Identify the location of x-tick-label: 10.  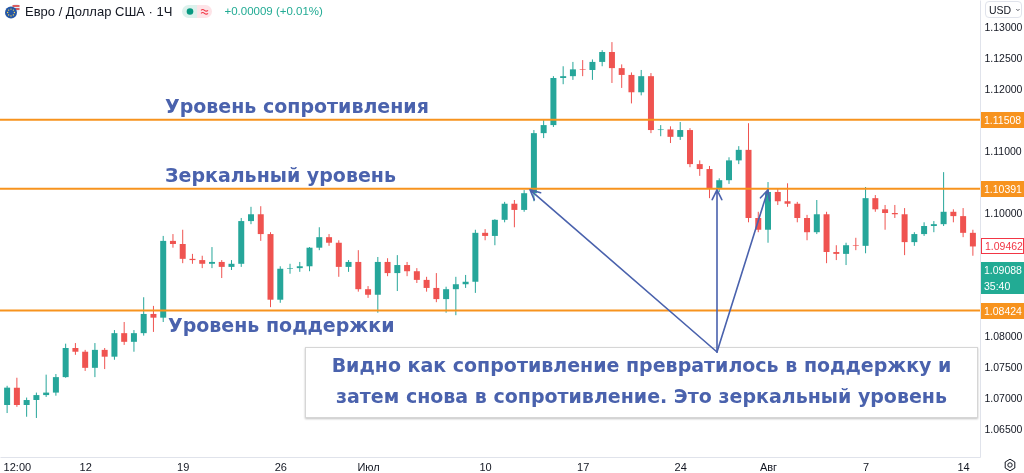
(485, 466).